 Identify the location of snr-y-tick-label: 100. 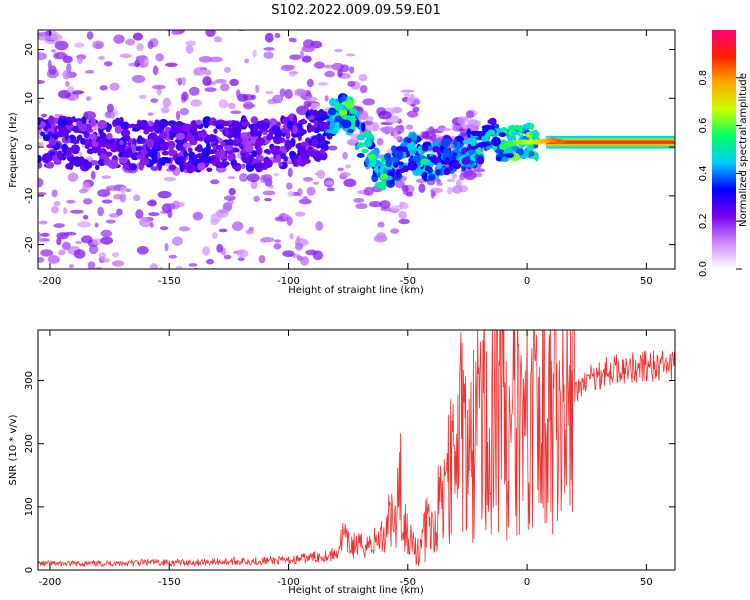
(29, 506).